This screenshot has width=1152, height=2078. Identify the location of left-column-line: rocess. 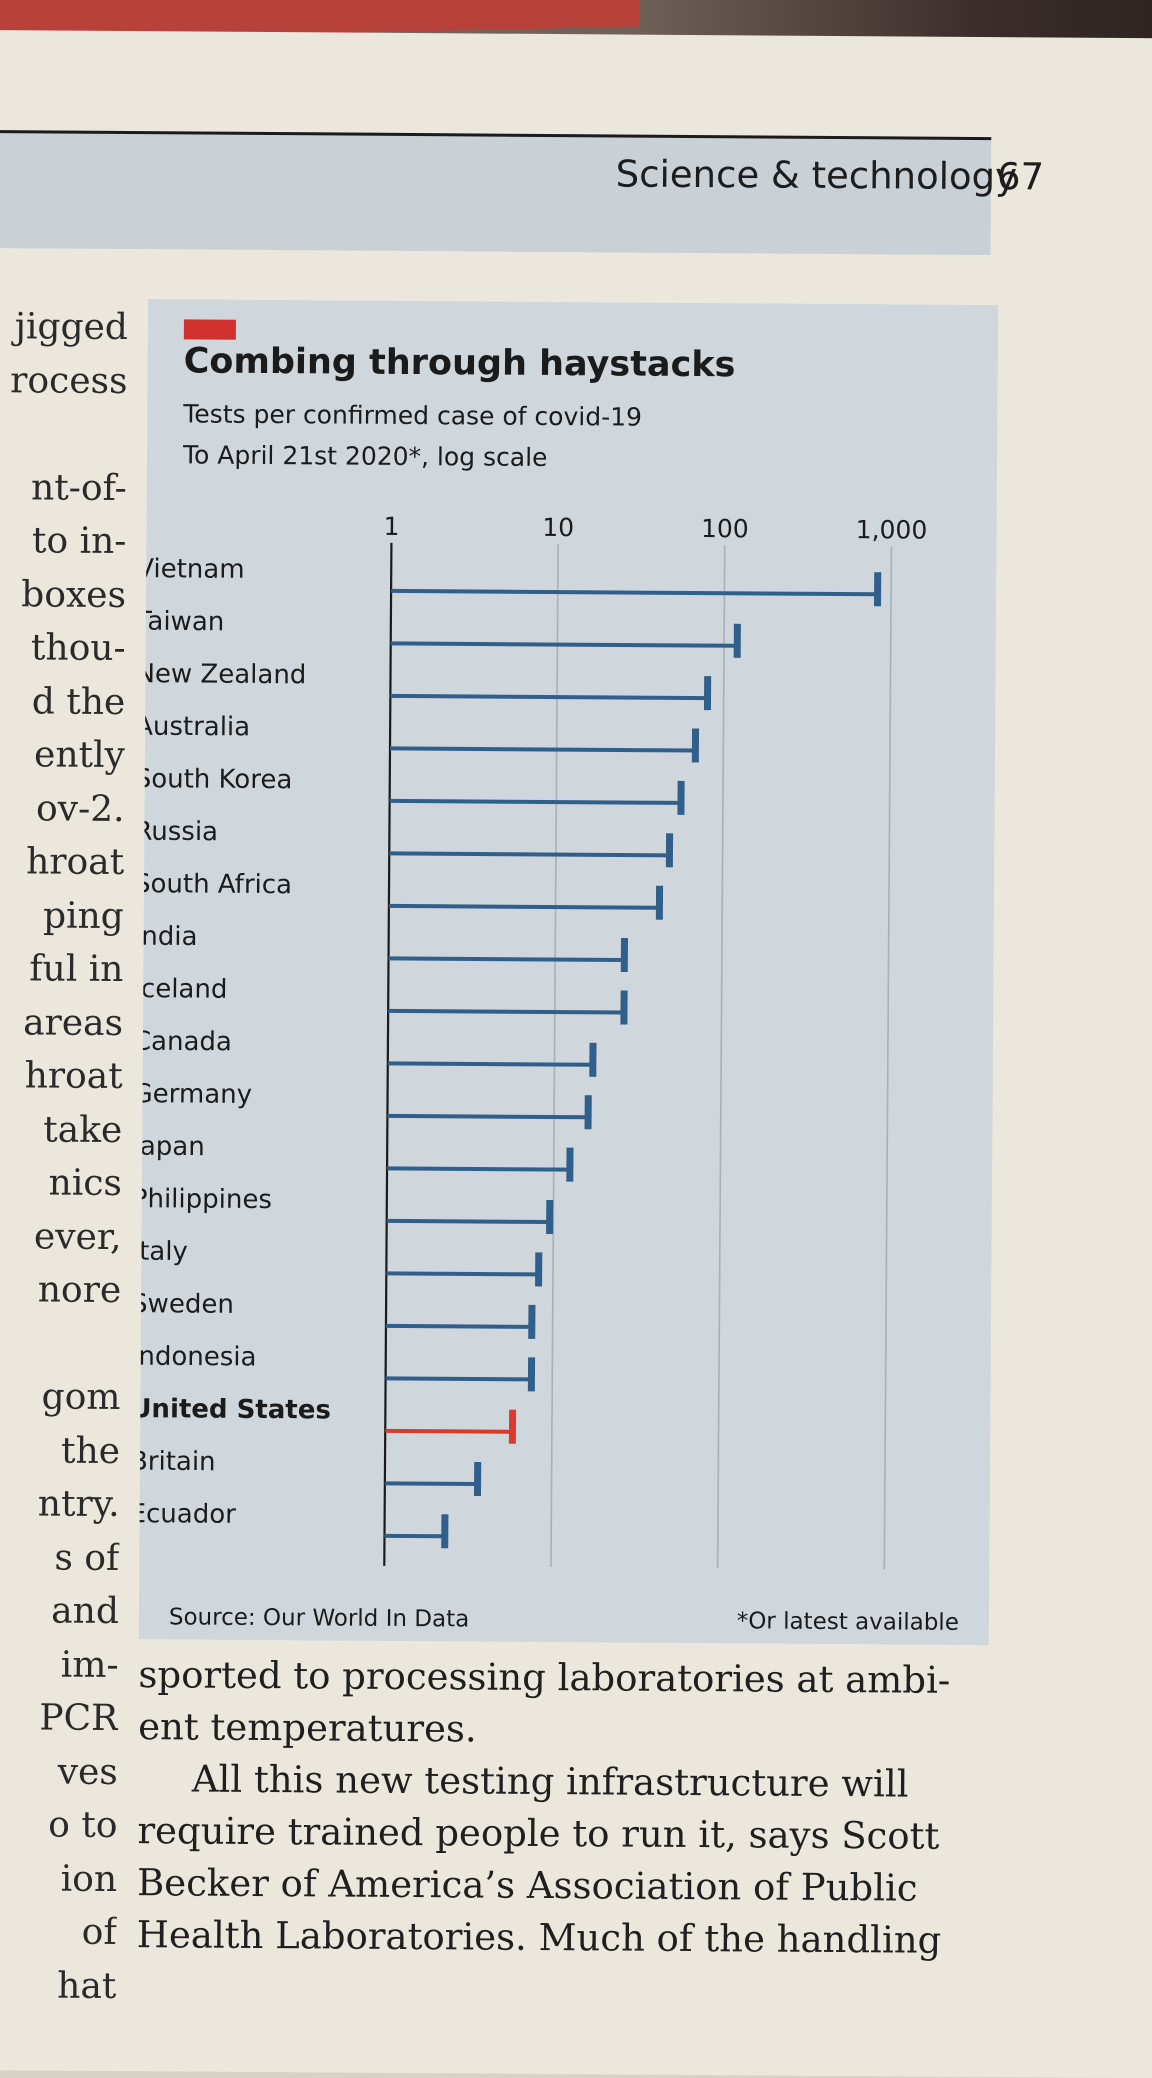
(64, 380).